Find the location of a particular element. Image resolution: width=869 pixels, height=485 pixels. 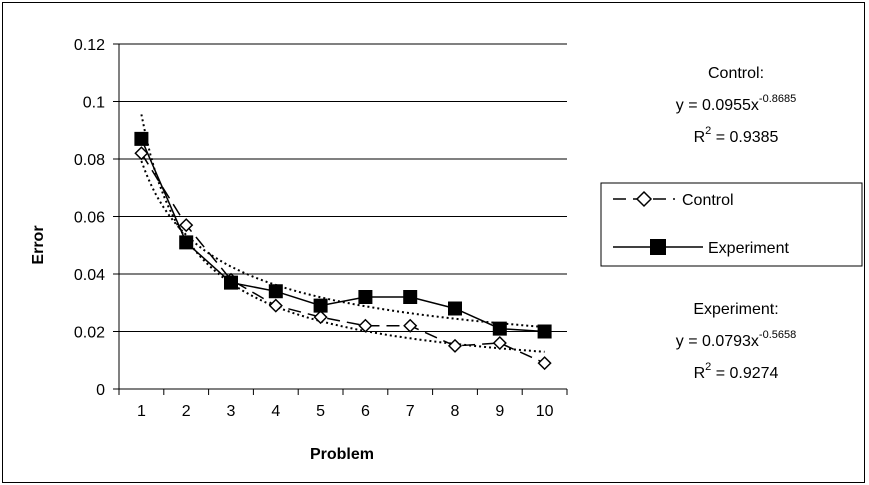

experiment-equation: y = 0.0793x-0.5658 is located at coordinates (736, 339).